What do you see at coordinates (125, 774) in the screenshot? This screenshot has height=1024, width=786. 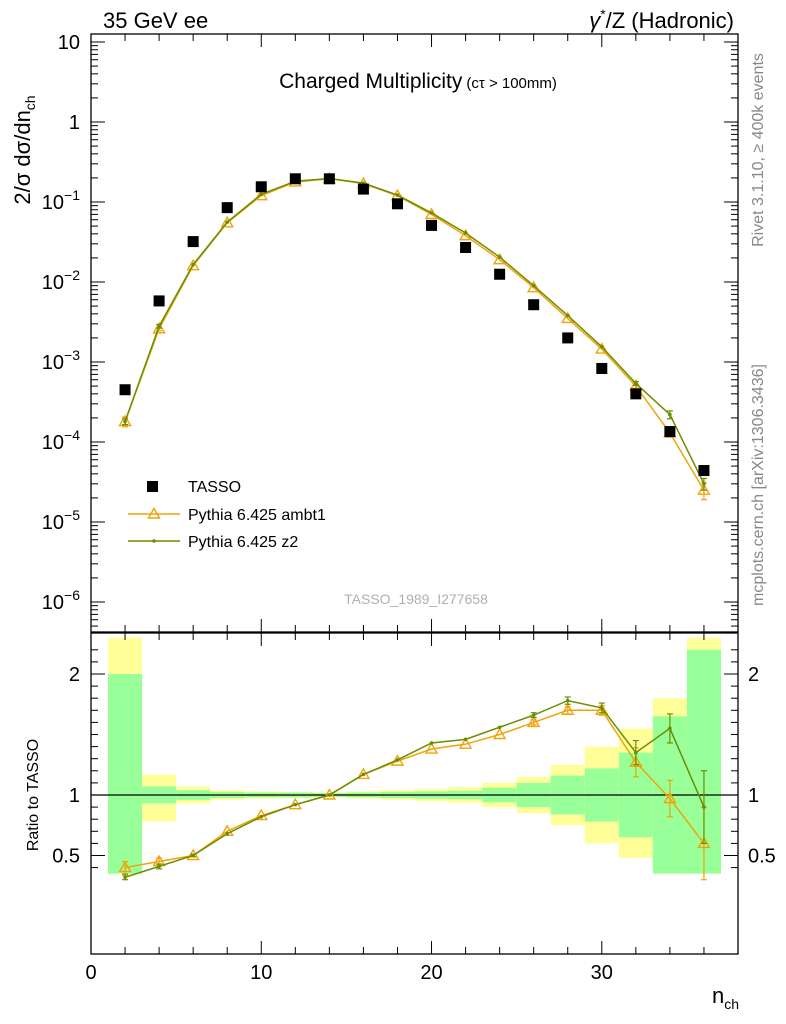 I see `band-inner-bin` at bounding box center [125, 774].